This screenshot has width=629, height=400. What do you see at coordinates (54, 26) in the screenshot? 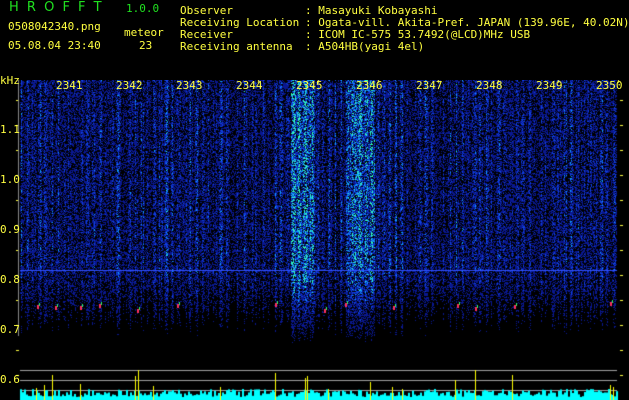
I see `file-name: 0508042340.png` at bounding box center [54, 26].